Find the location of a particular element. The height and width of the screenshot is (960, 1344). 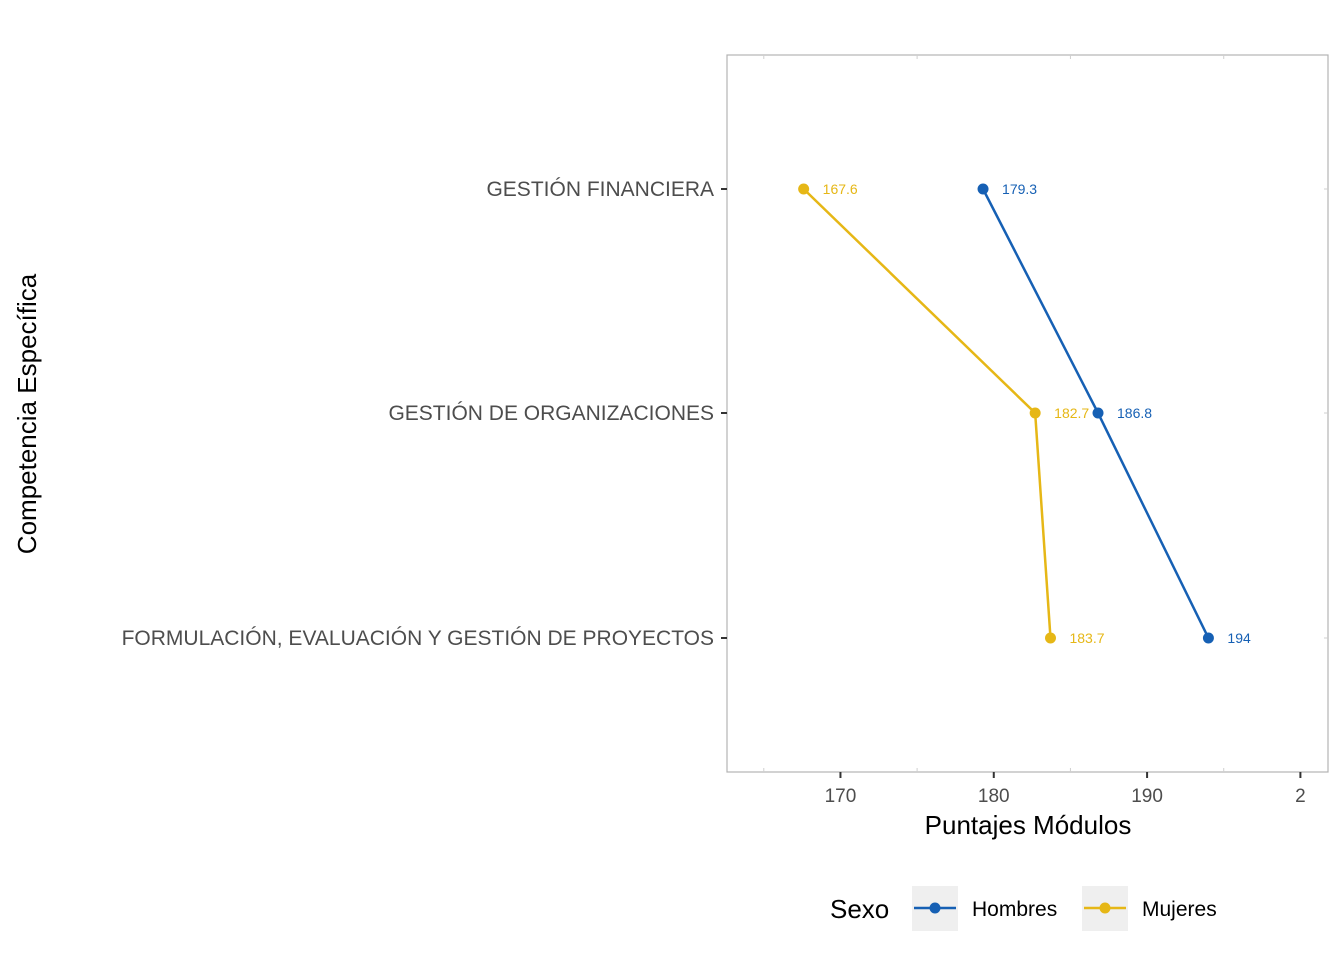

legend: Sexo Hombres Mujeres is located at coordinates (1023, 908).